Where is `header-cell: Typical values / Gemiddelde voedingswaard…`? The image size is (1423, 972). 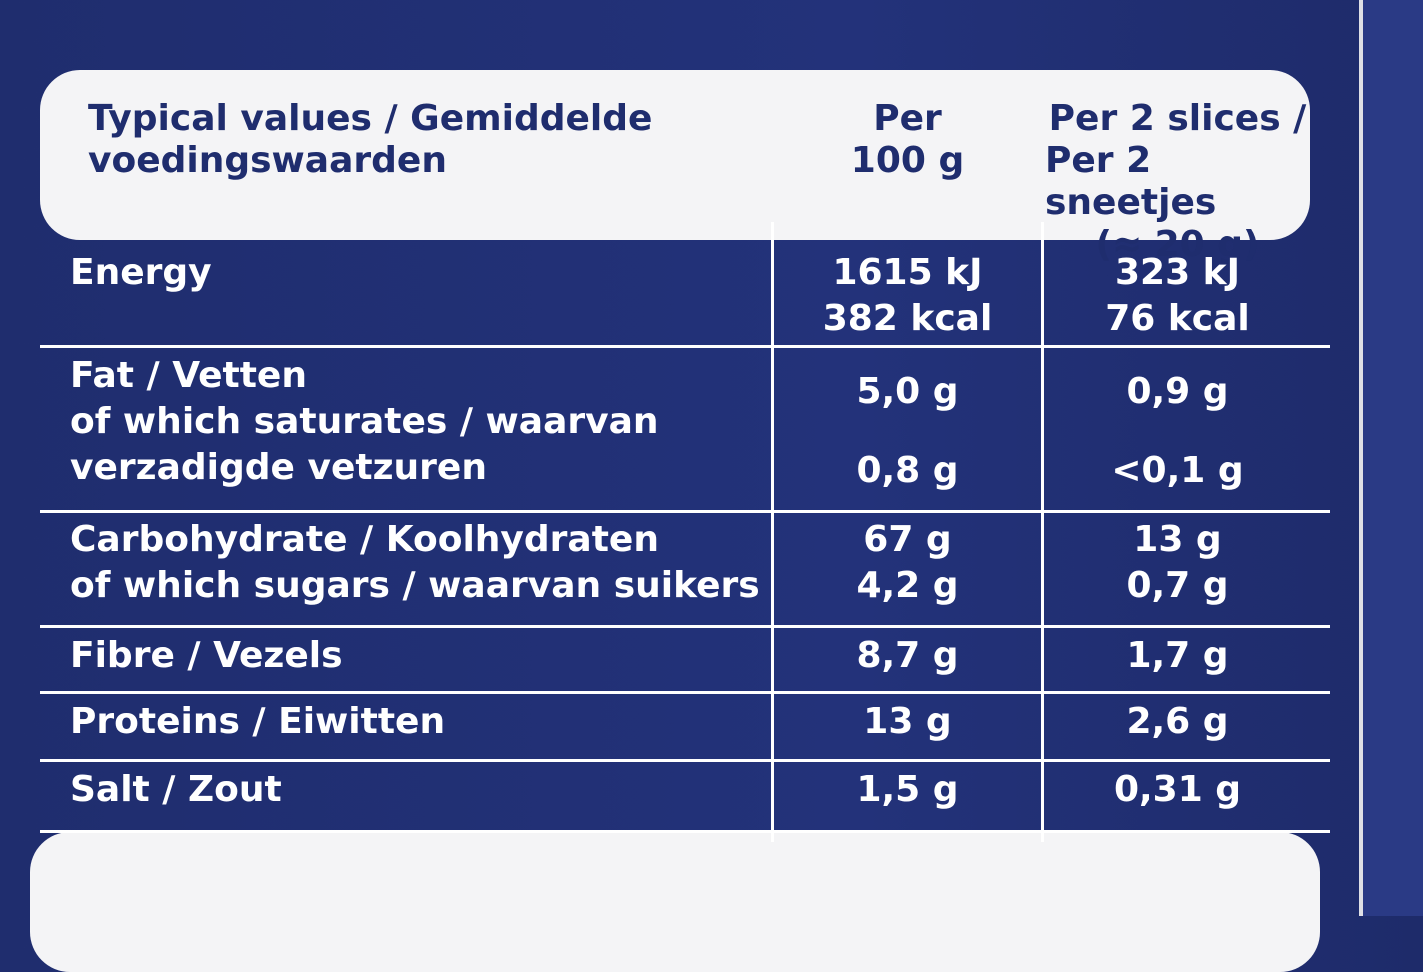
header-cell: Typical values / Gemiddelde voedingswaard… is located at coordinates (433, 140).